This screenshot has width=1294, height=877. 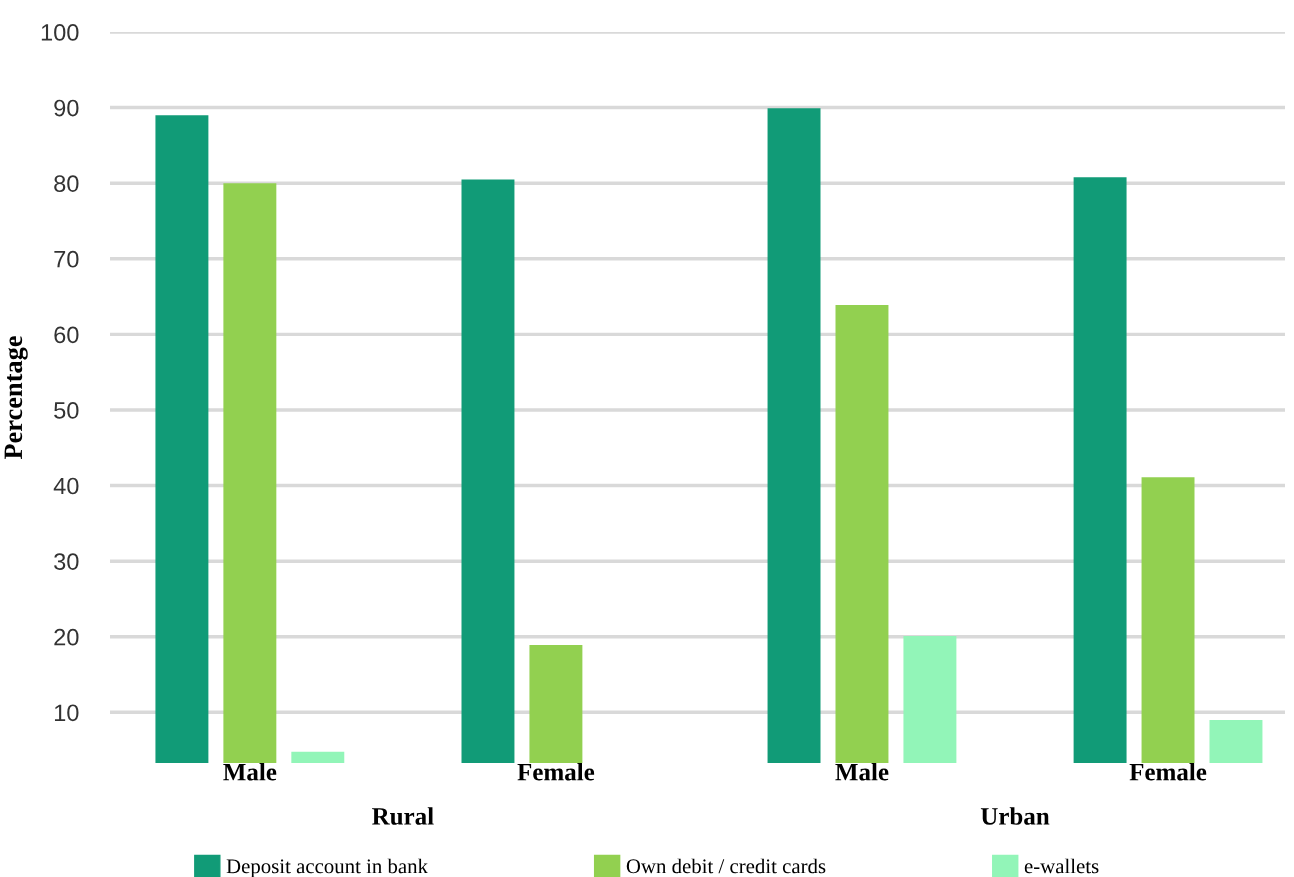 I want to click on y-tick-label: 80, so click(x=66, y=183).